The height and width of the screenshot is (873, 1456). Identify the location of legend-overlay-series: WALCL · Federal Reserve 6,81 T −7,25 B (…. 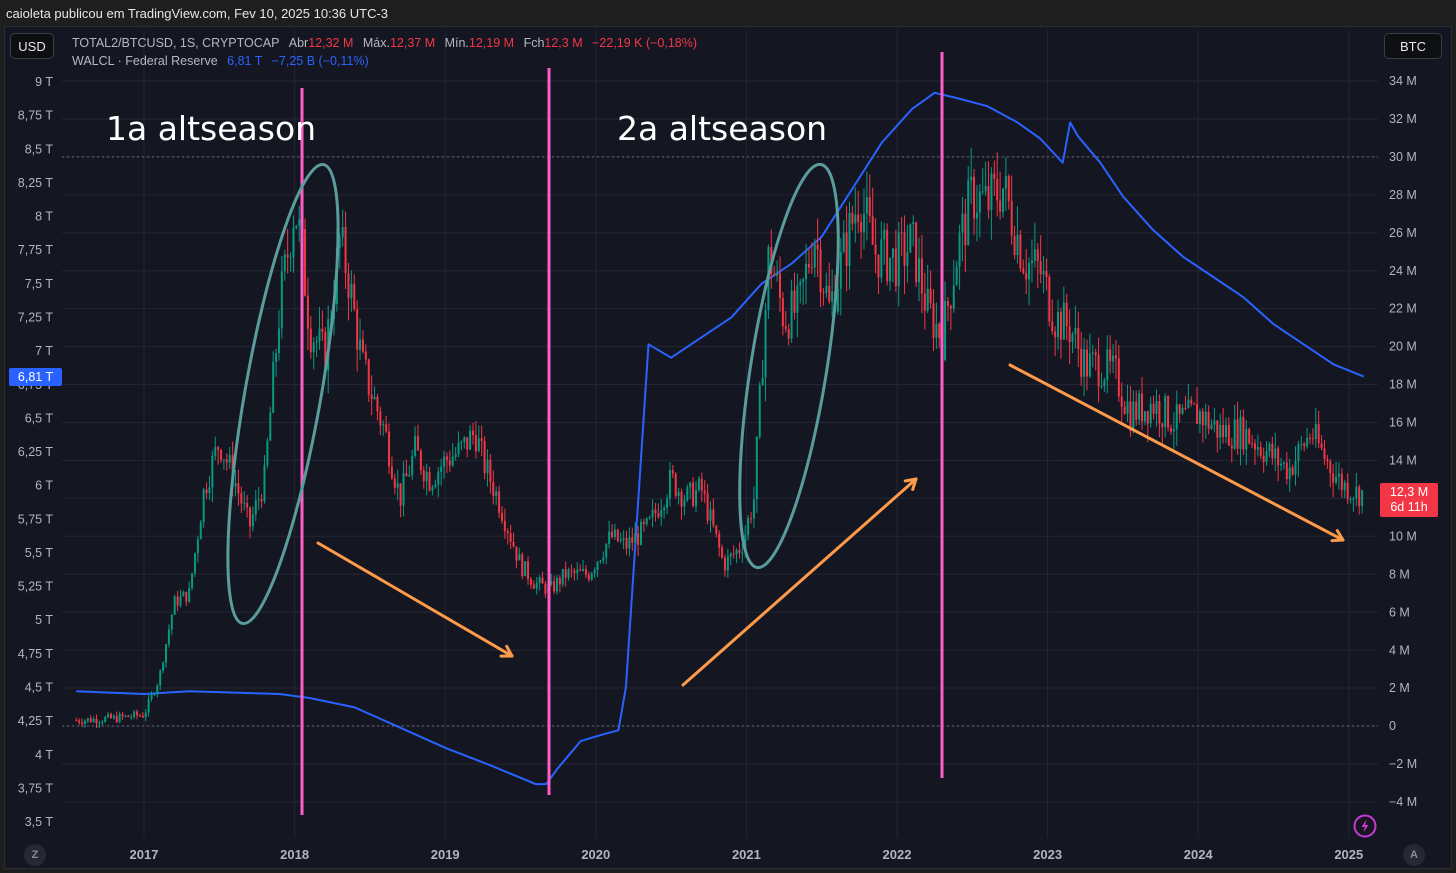
(220, 61).